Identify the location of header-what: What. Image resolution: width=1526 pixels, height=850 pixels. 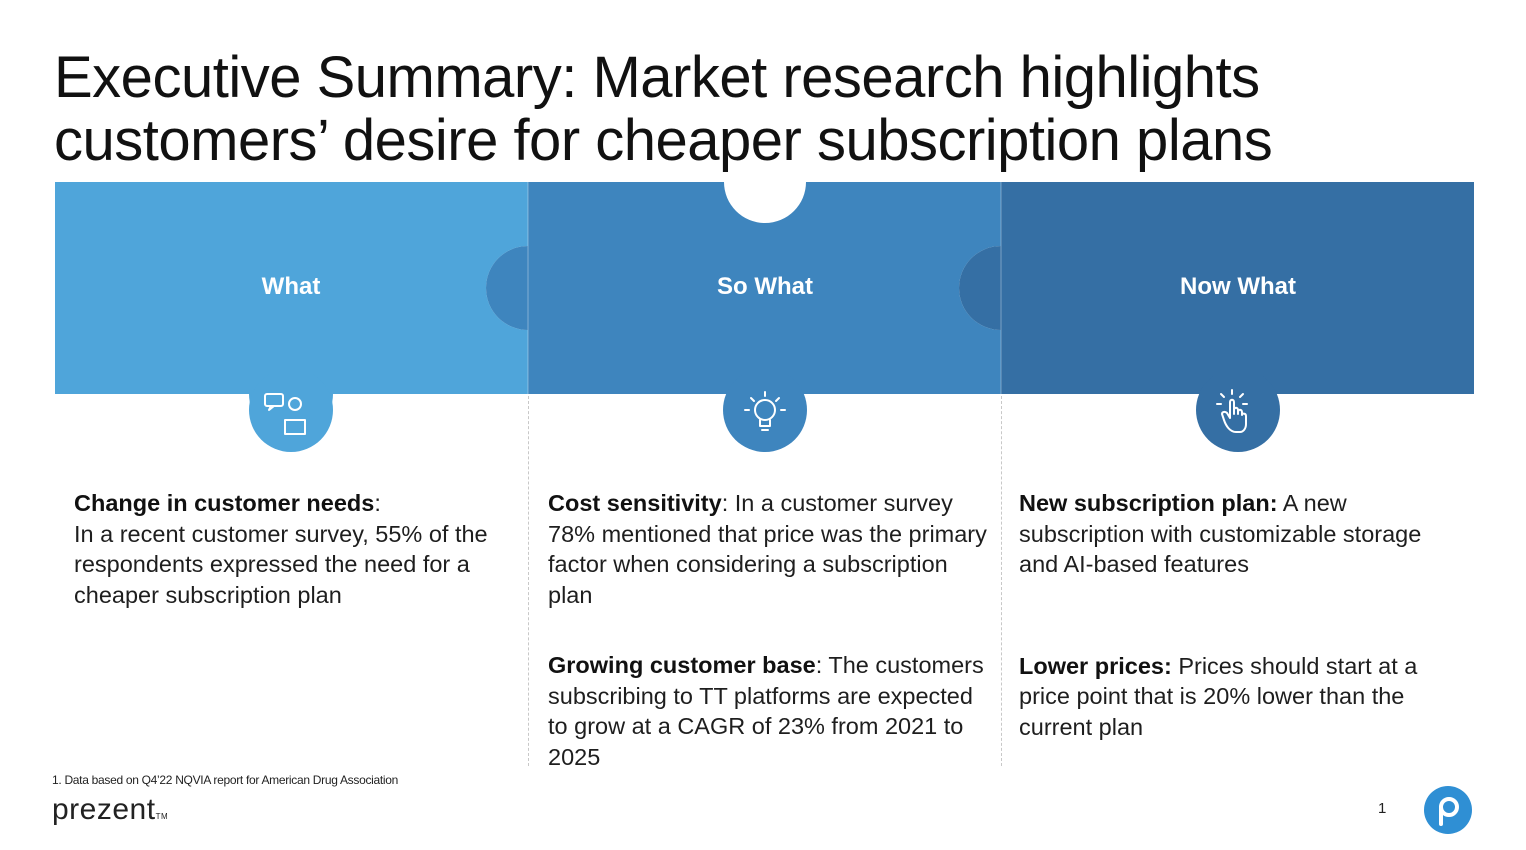
(291, 286).